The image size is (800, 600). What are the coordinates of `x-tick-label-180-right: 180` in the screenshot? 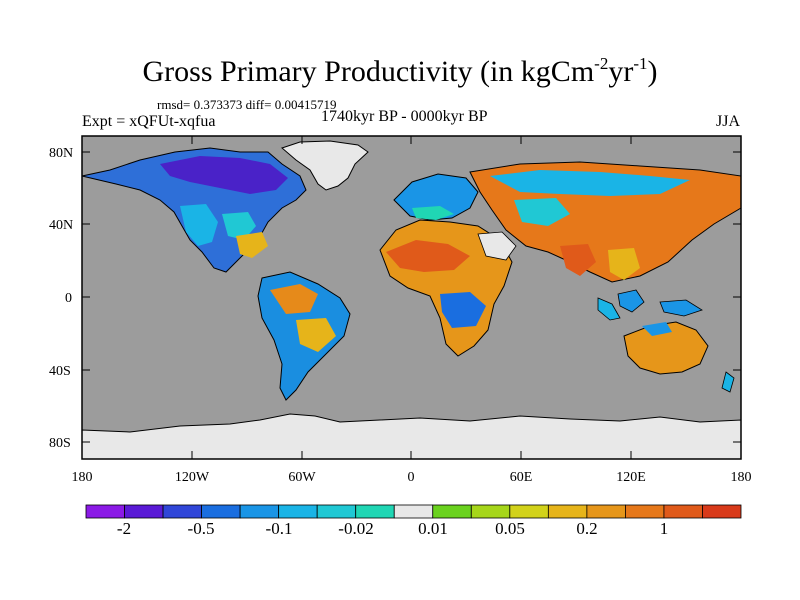 It's located at (741, 477).